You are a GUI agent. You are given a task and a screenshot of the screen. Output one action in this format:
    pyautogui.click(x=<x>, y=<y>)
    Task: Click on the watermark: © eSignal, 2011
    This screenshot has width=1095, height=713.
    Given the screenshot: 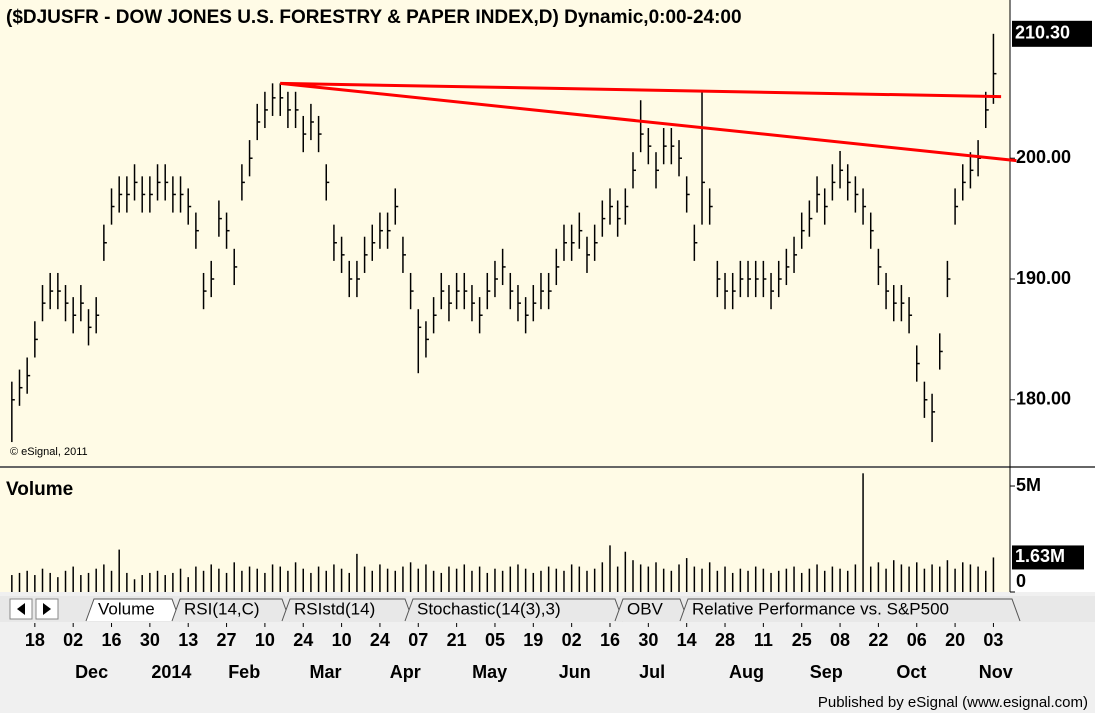 What is the action you would take?
    pyautogui.click(x=49, y=452)
    